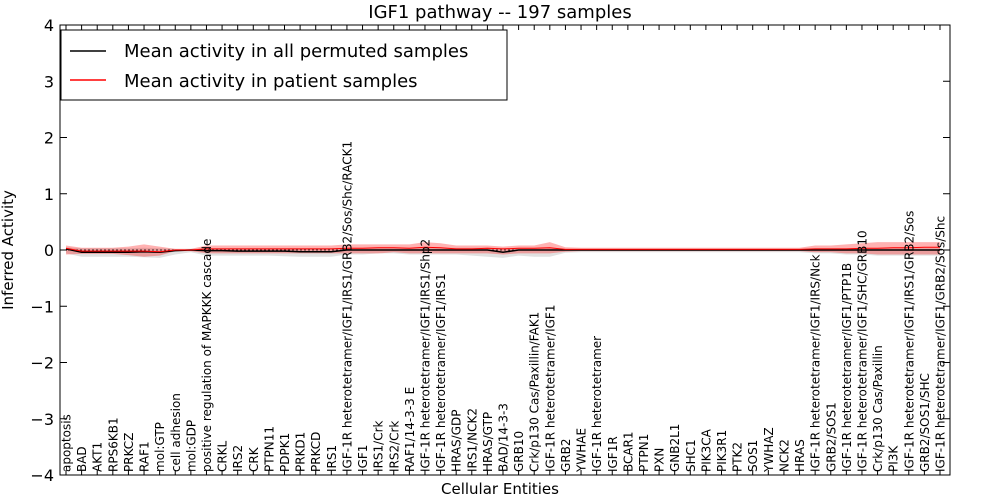 The image size is (1000, 500). Describe the element at coordinates (691, 455) in the screenshot. I see `x-tick-label: SHC1` at that location.